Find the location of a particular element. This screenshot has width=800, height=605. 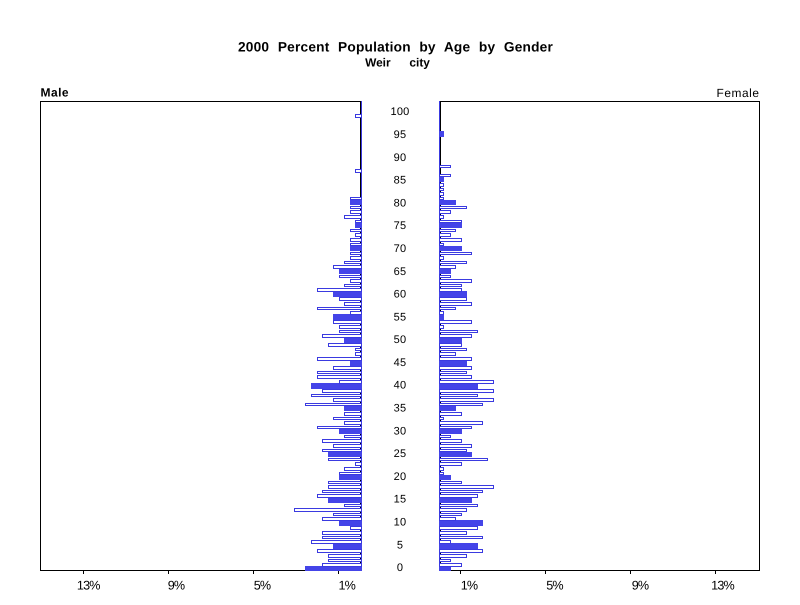

svg-text: 50 is located at coordinates (400, 340).